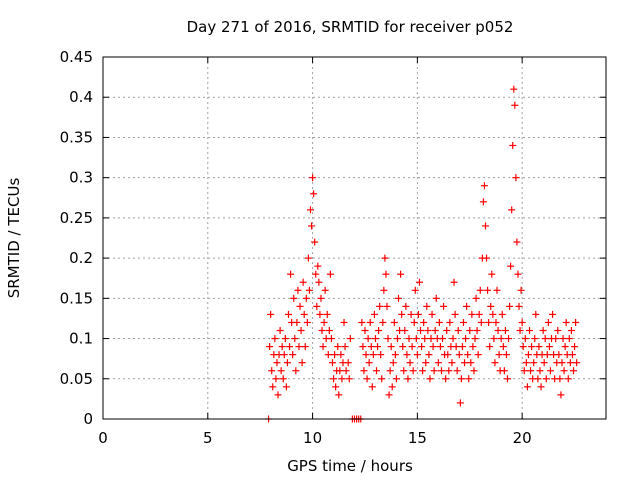 This screenshot has height=480, width=640. What do you see at coordinates (208, 438) in the screenshot?
I see `x-tick-label: 5` at bounding box center [208, 438].